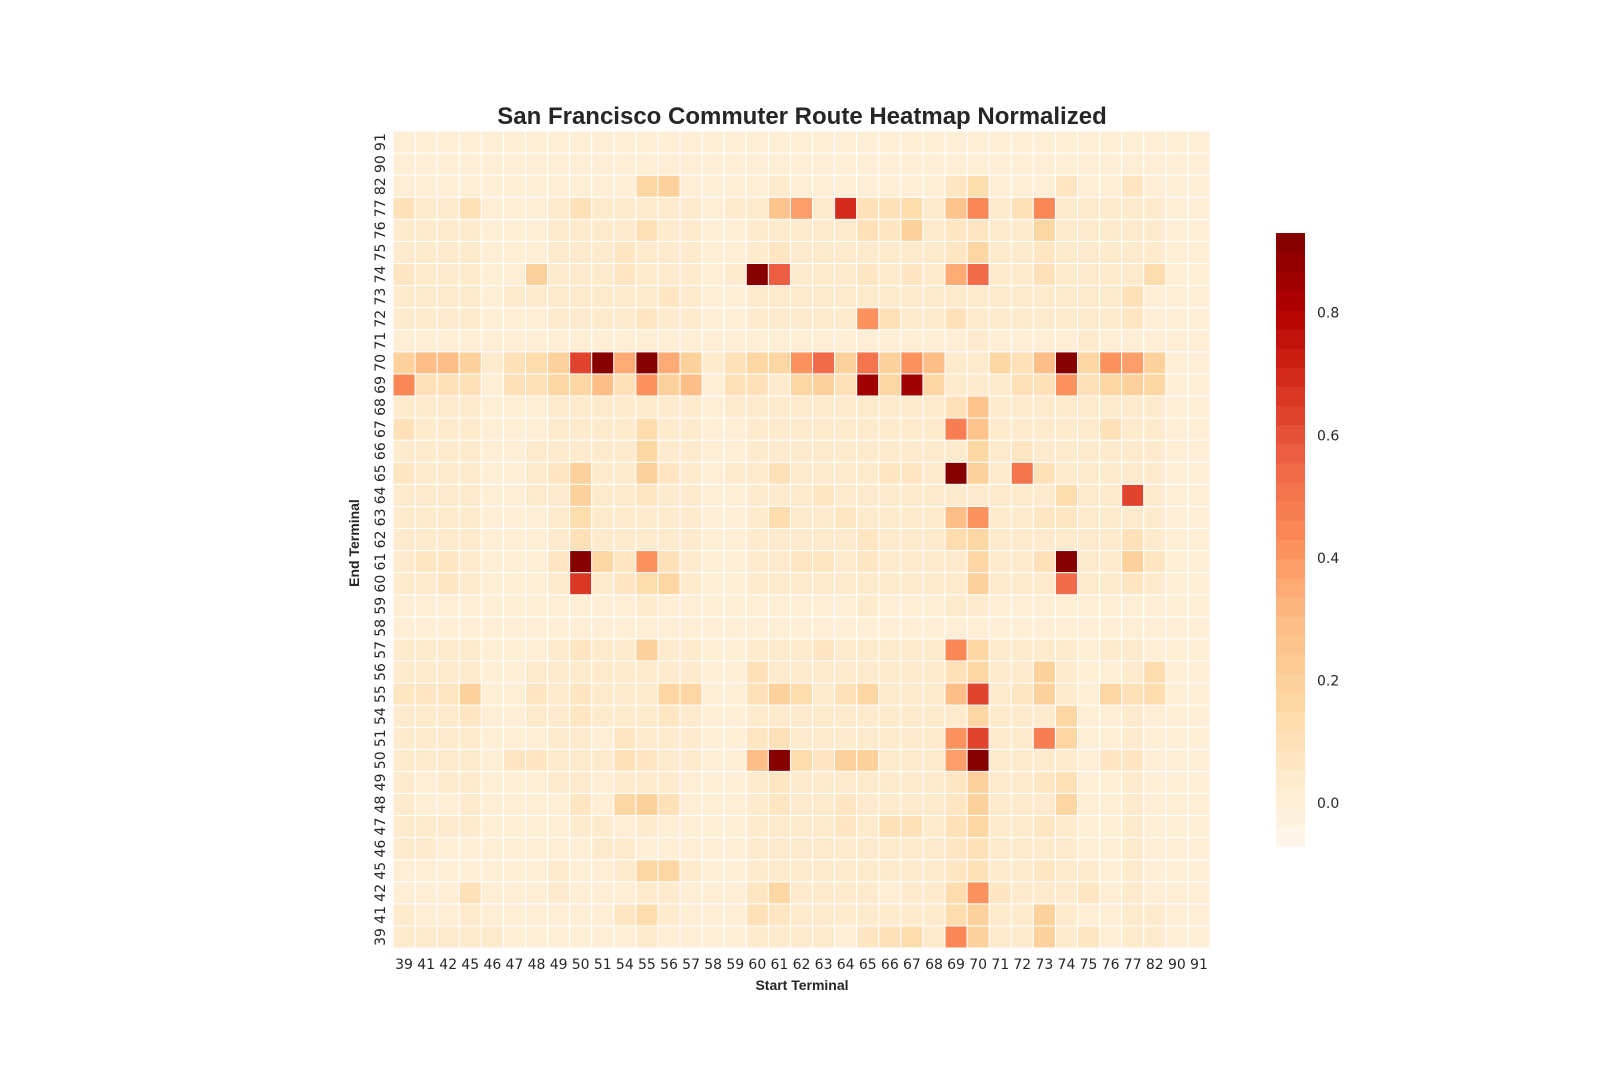 The image size is (1620, 1080). What do you see at coordinates (1133, 965) in the screenshot?
I see `x-tick-label: 77` at bounding box center [1133, 965].